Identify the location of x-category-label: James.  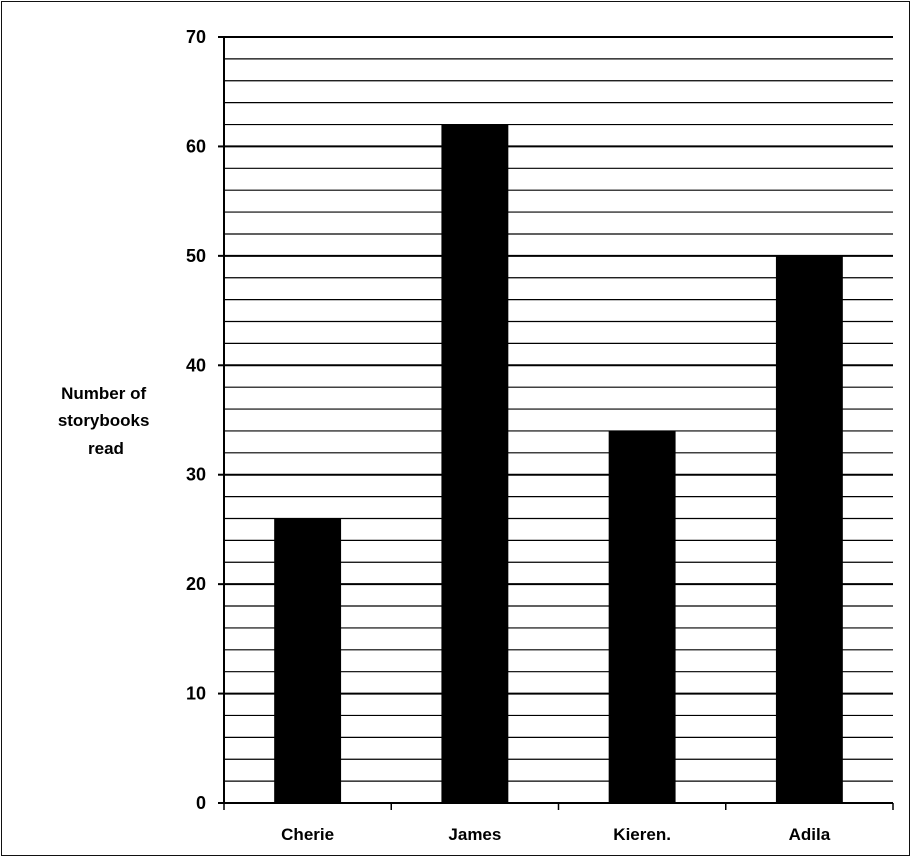
(474, 834).